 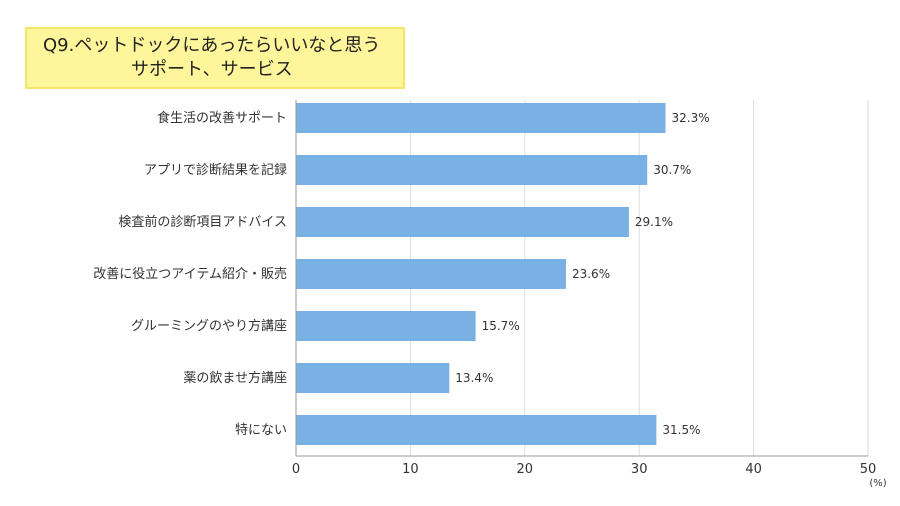 I want to click on x-tick-label-10: 10, so click(x=410, y=469).